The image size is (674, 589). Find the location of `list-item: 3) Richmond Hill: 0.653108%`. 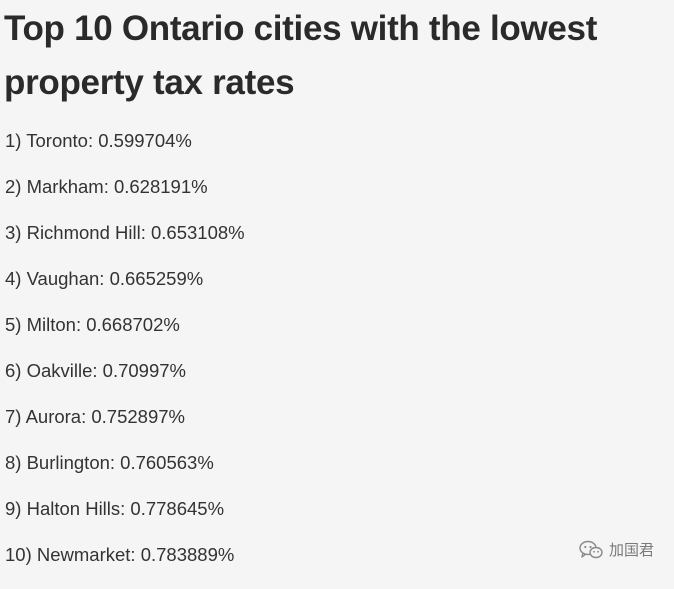

list-item: 3) Richmond Hill: 0.653108% is located at coordinates (125, 232).